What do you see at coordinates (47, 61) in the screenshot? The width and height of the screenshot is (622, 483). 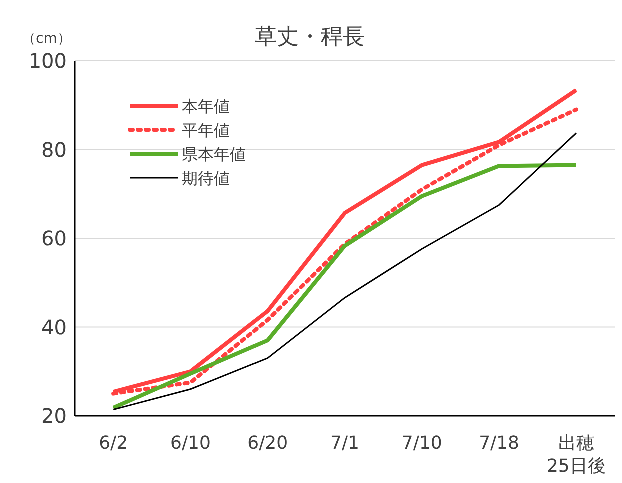 I see `y-tick-label: 100` at bounding box center [47, 61].